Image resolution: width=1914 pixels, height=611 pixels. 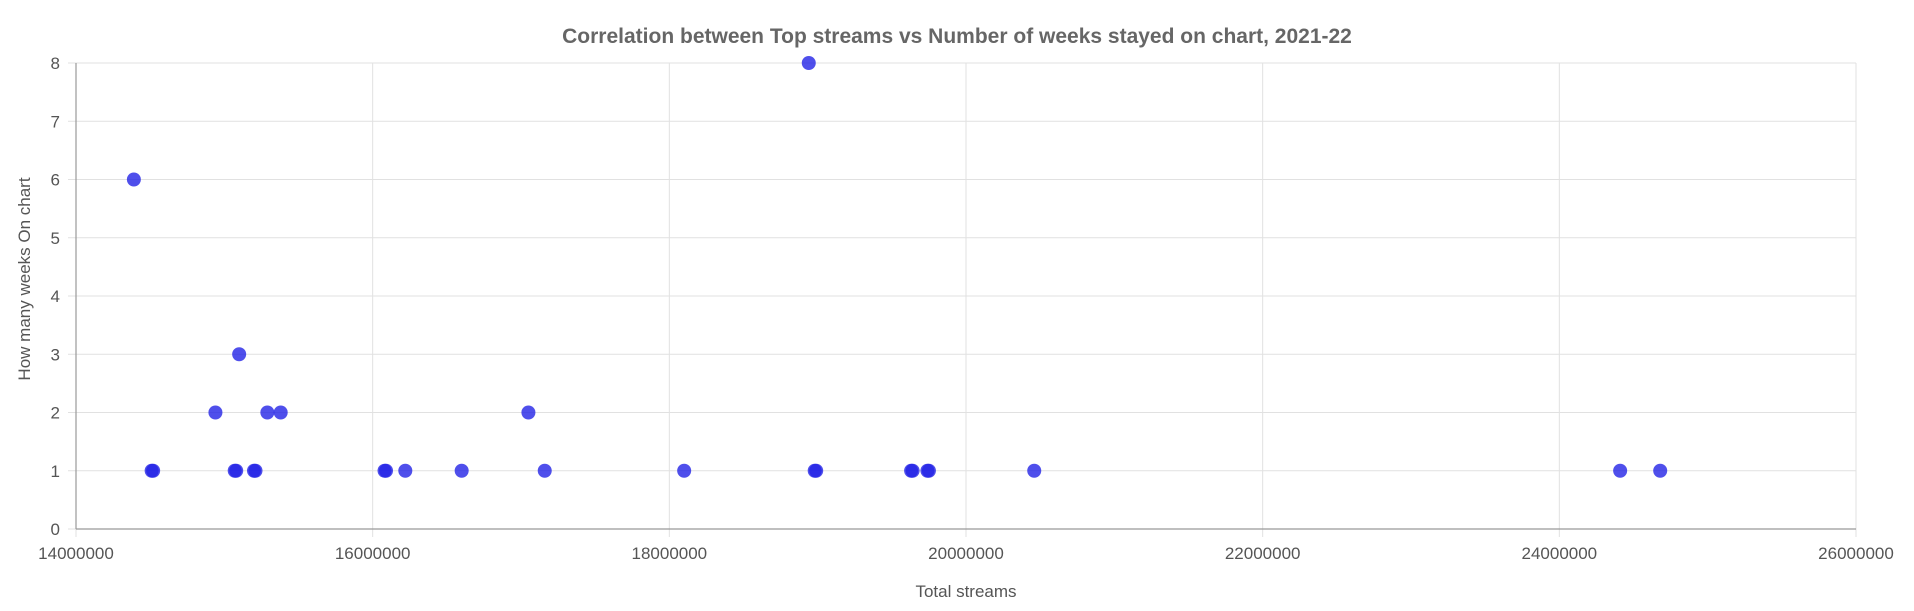 What do you see at coordinates (55, 121) in the screenshot?
I see `y-tick-label: 7` at bounding box center [55, 121].